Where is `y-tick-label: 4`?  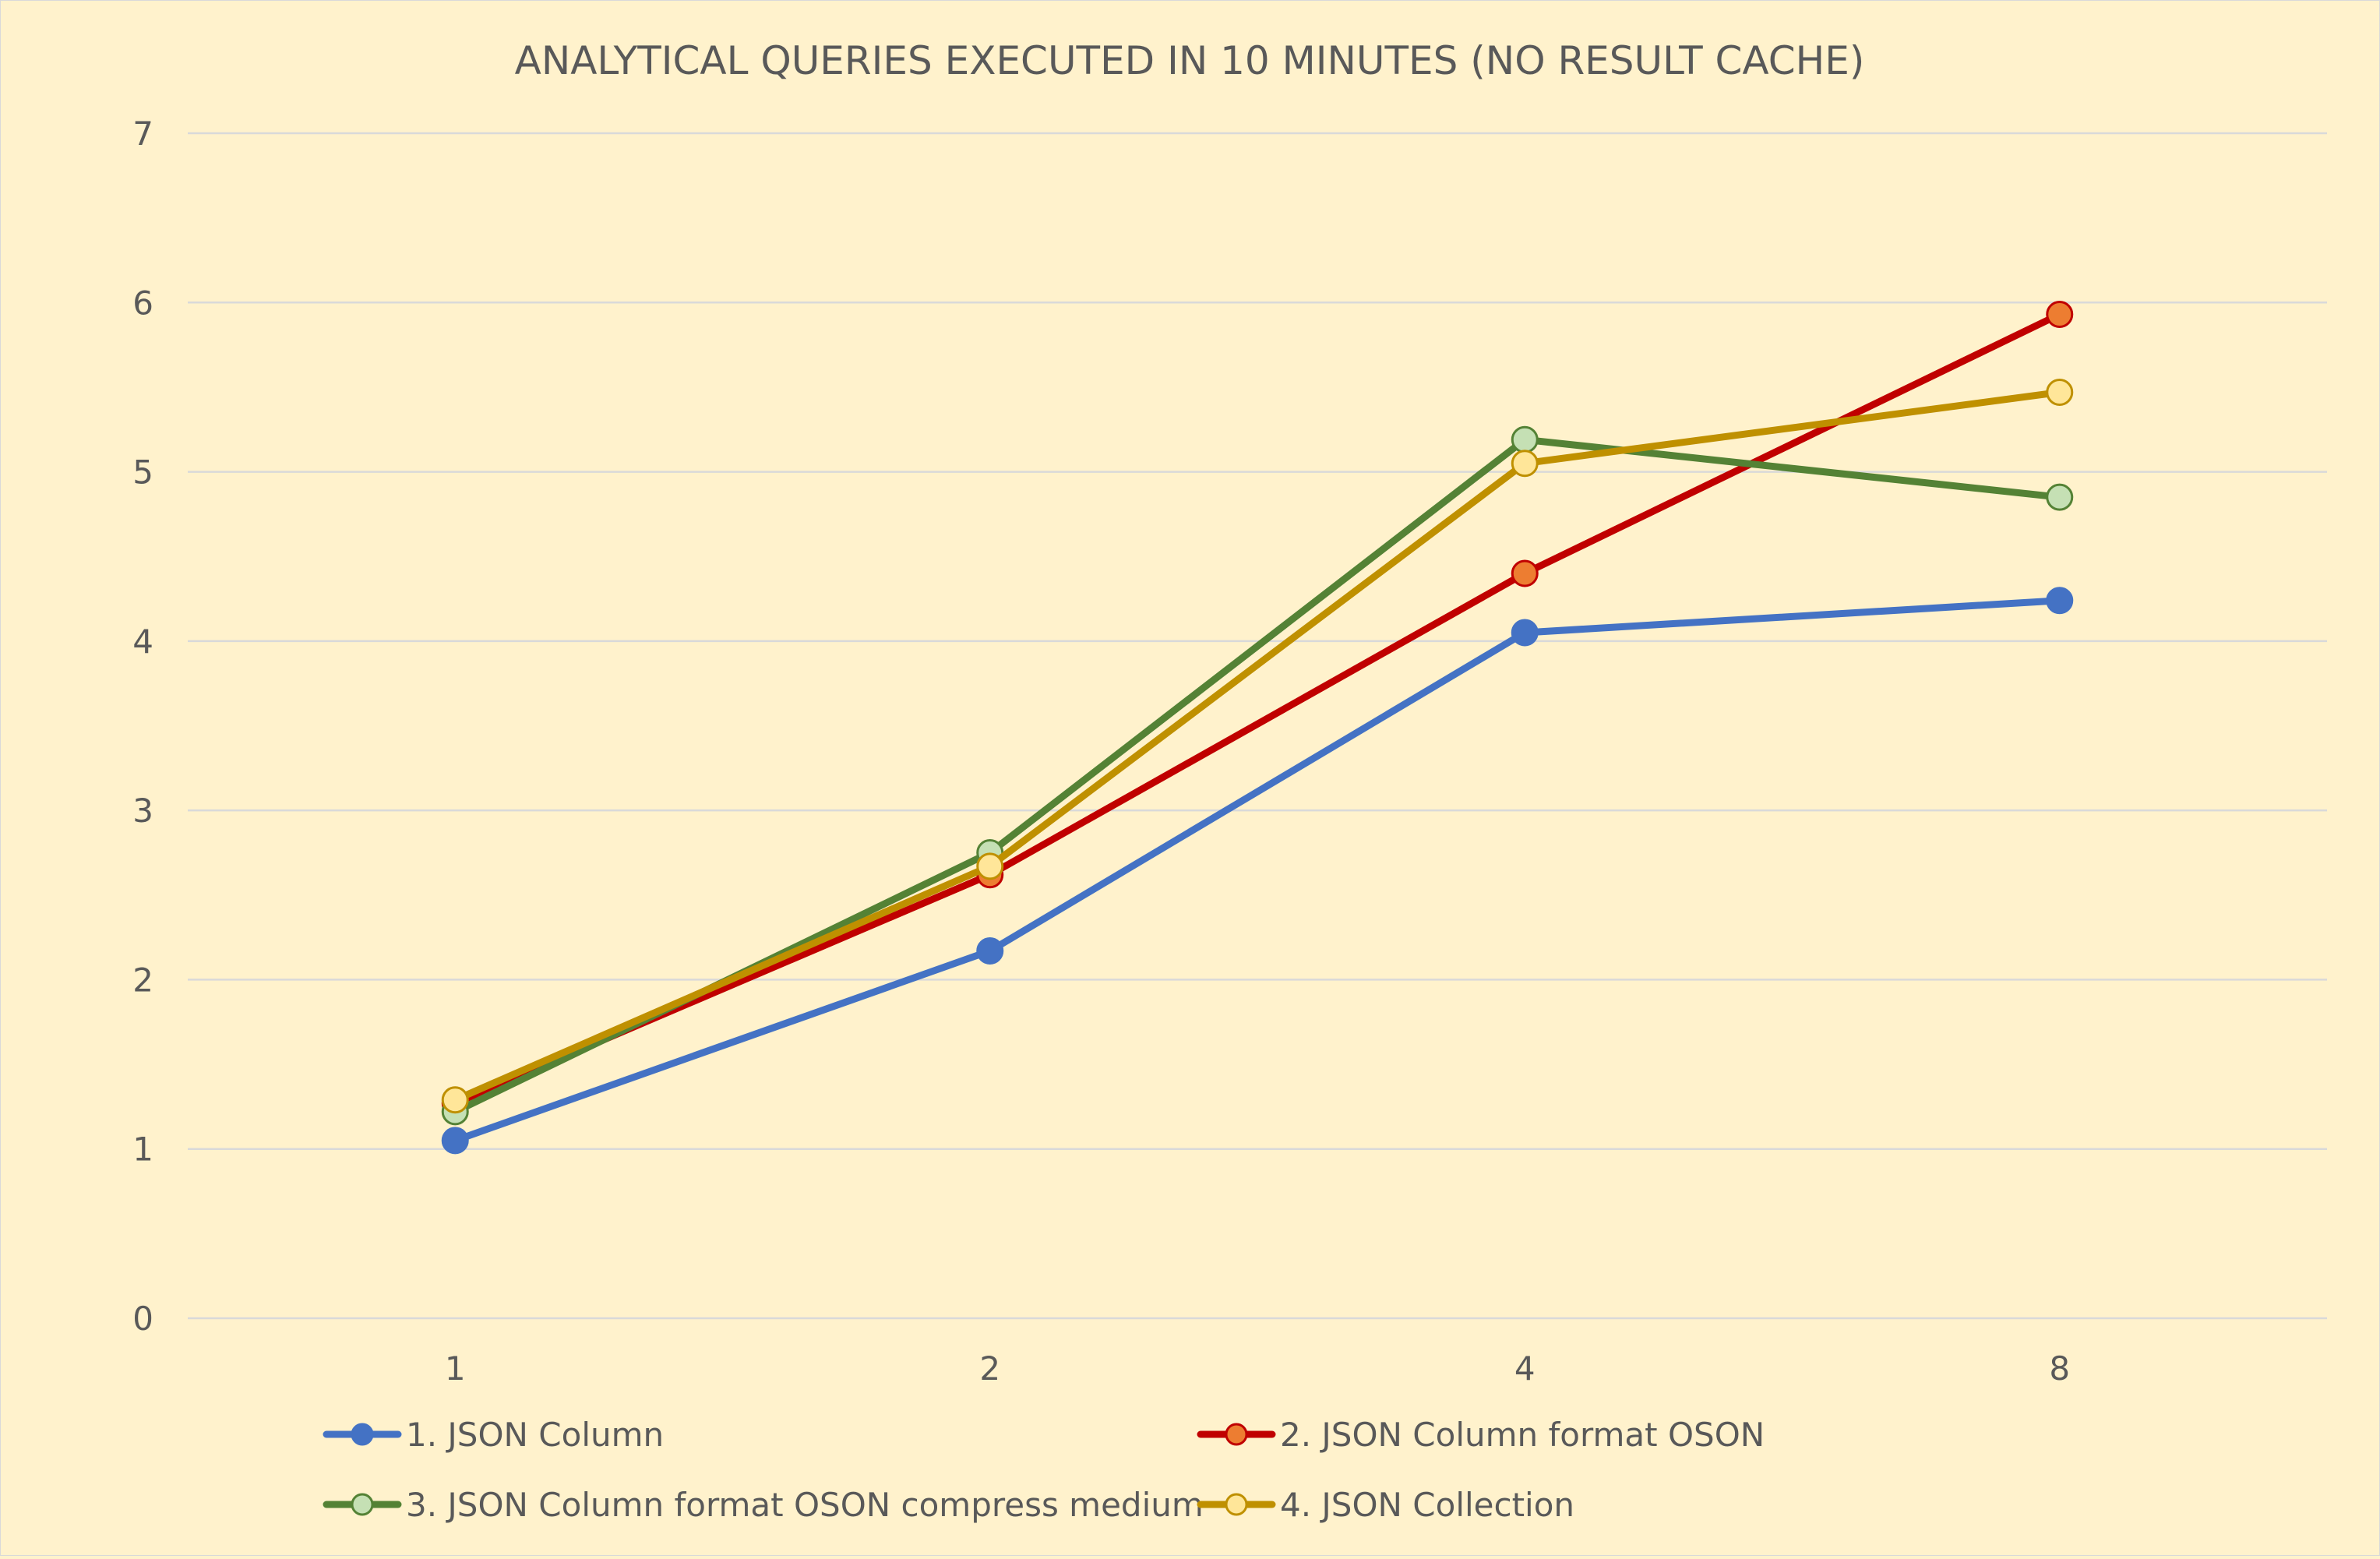
y-tick-label: 4 is located at coordinates (142, 642).